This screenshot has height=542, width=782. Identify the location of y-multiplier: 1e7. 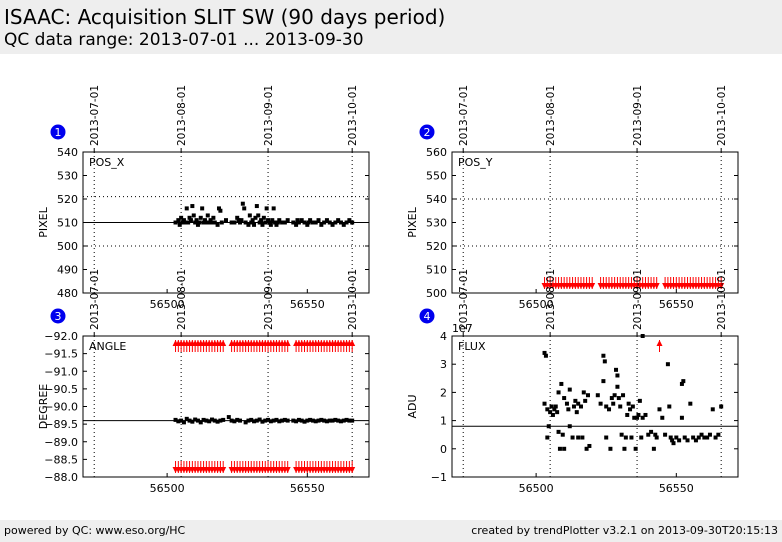
(462, 328).